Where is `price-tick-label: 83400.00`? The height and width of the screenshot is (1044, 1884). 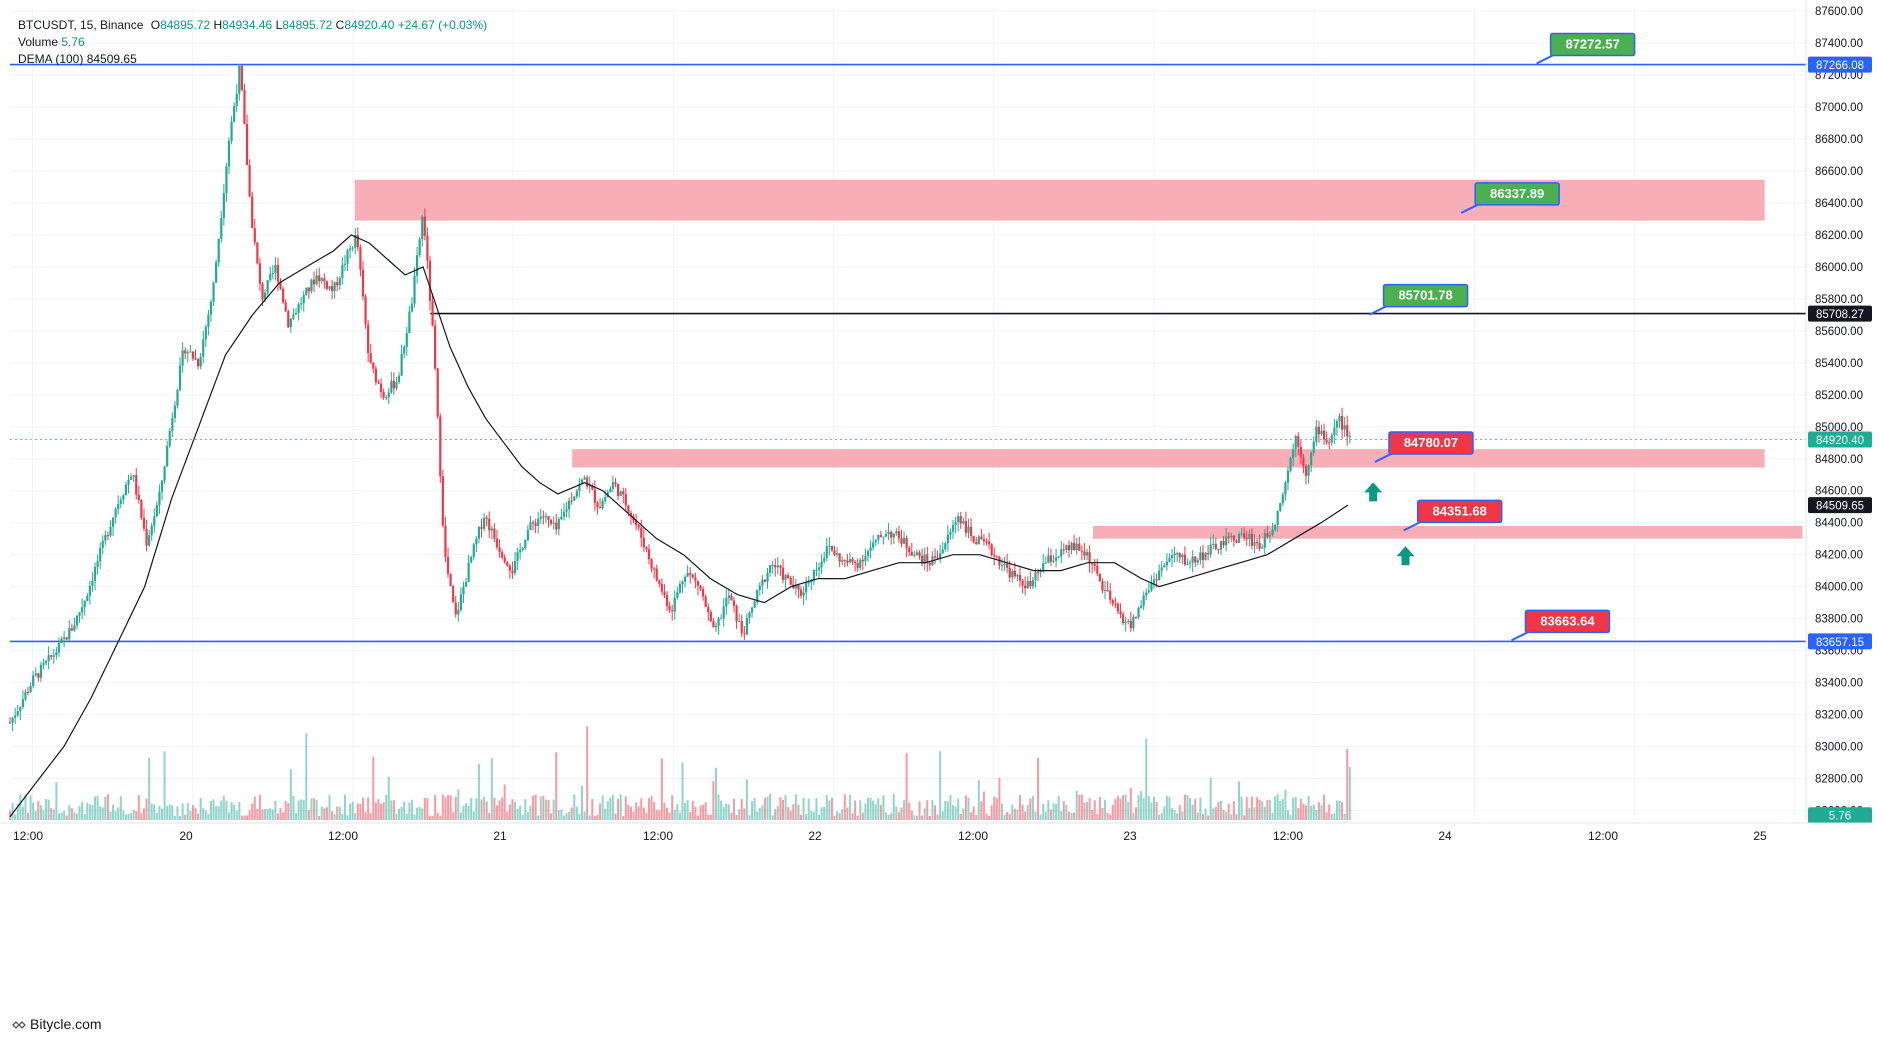
price-tick-label: 83400.00 is located at coordinates (1839, 684).